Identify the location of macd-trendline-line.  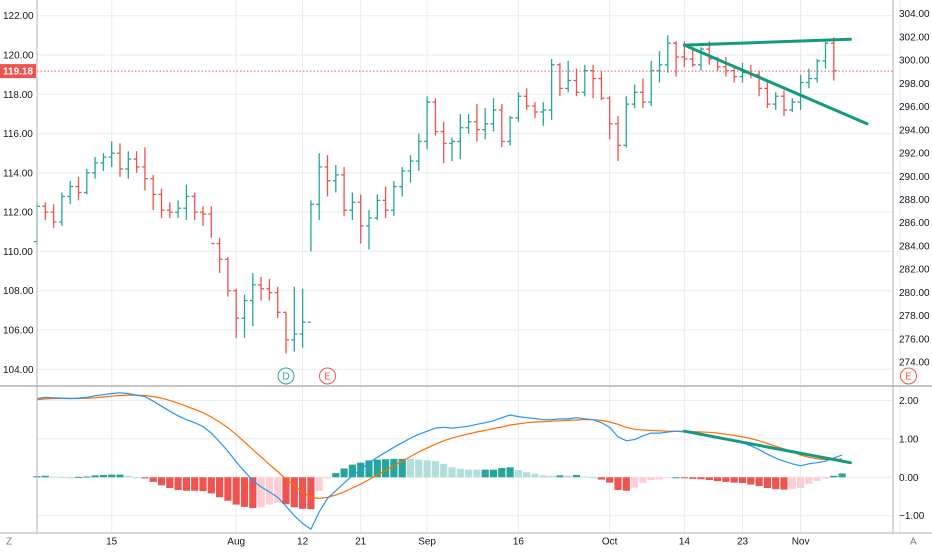
(767, 447).